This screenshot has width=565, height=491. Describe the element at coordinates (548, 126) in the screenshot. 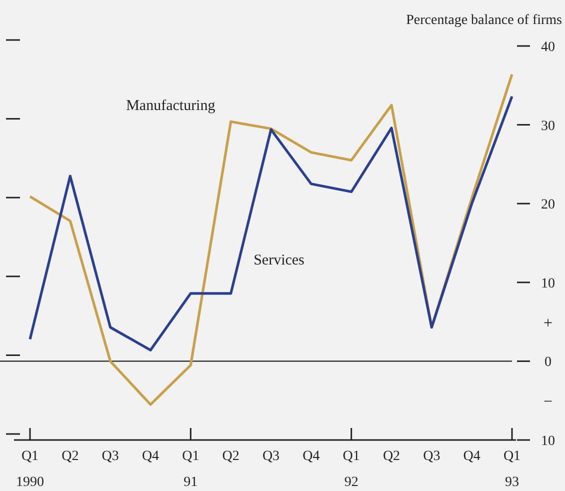

I see `y-tick-label: 30` at that location.